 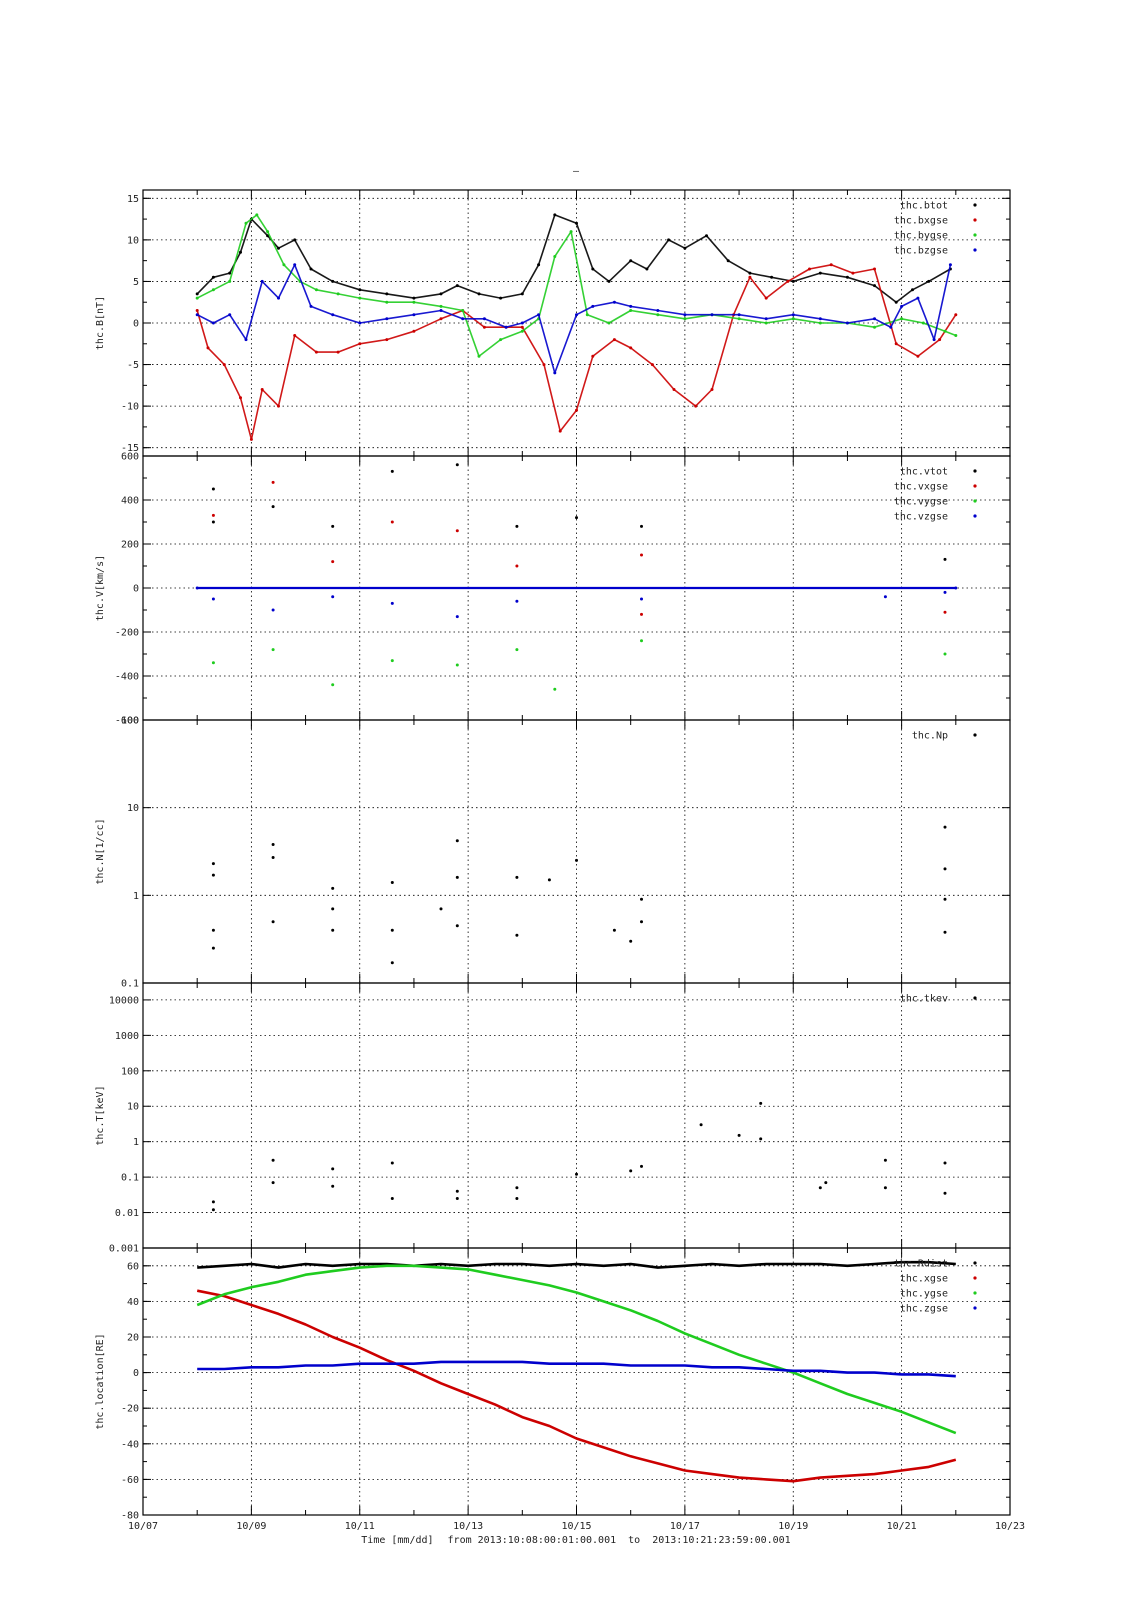 I want to click on y-tick-label: 40, so click(x=133, y=1302).